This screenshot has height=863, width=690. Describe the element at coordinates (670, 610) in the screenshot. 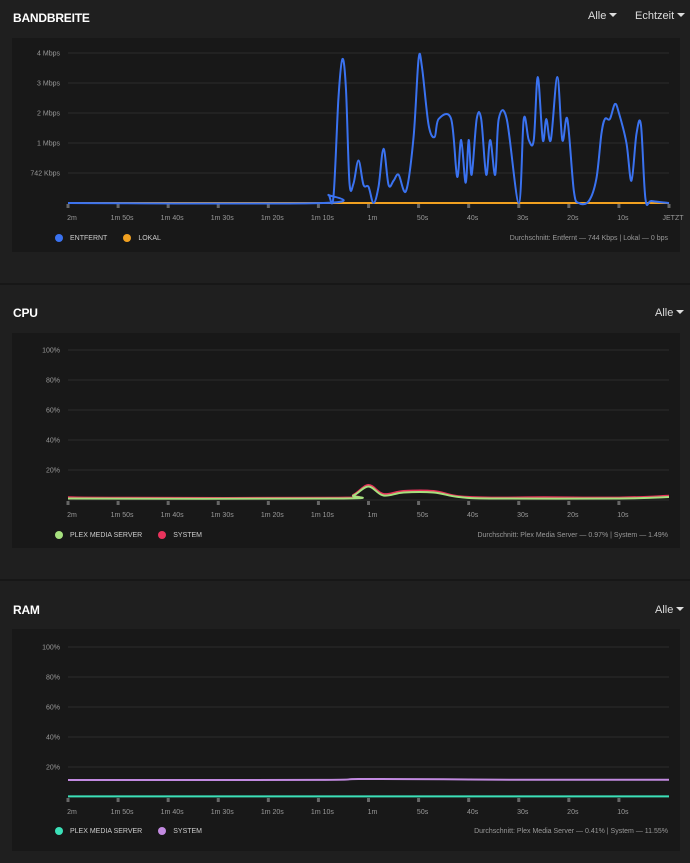

I see `ram-filter-dropdown: Alle` at that location.